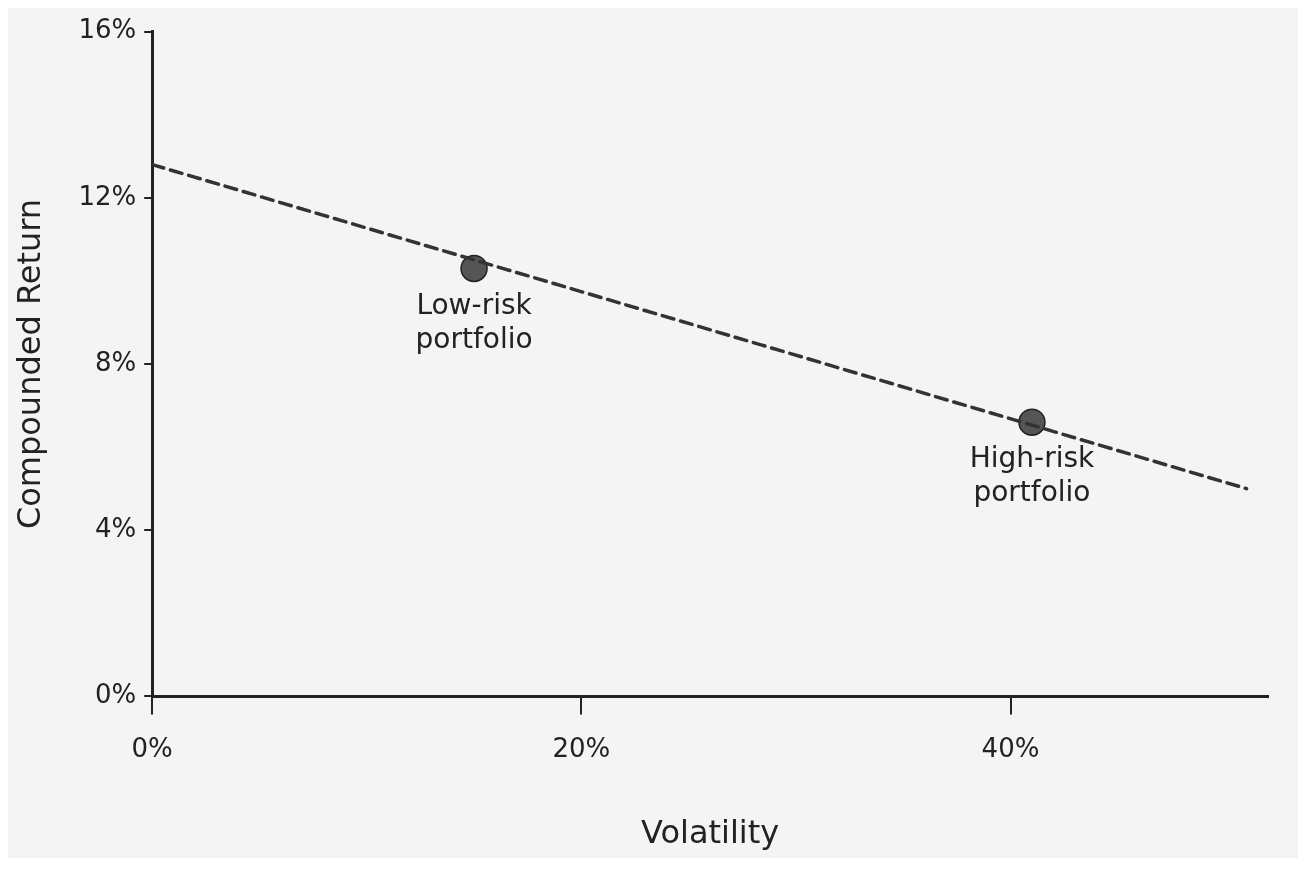 The height and width of the screenshot is (871, 1314). I want to click on y-tick-label: 12%, so click(107, 195).